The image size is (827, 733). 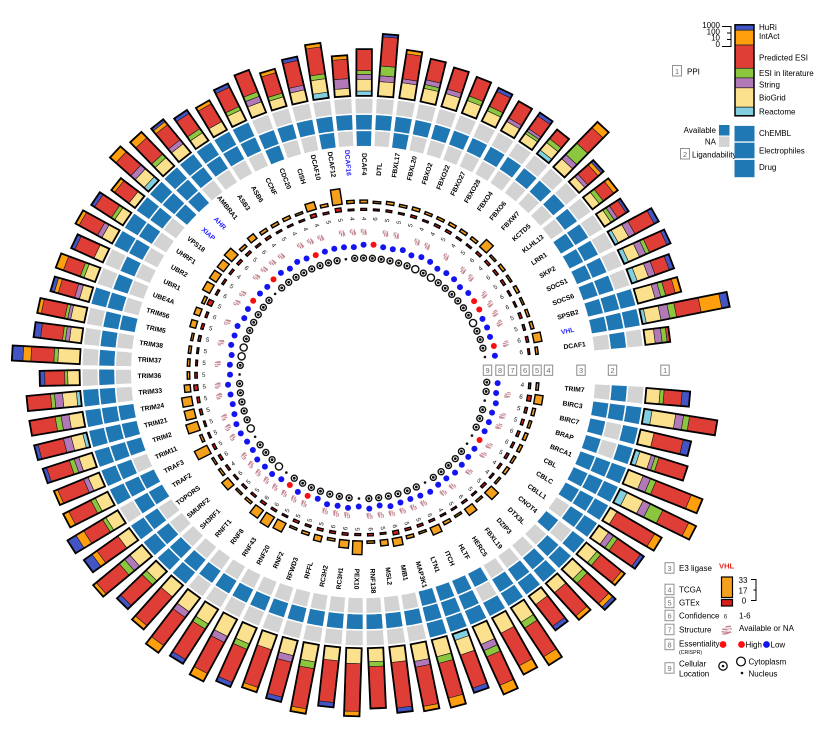 What do you see at coordinates (347, 163) in the screenshot?
I see `svg-text: DCAF16` at bounding box center [347, 163].